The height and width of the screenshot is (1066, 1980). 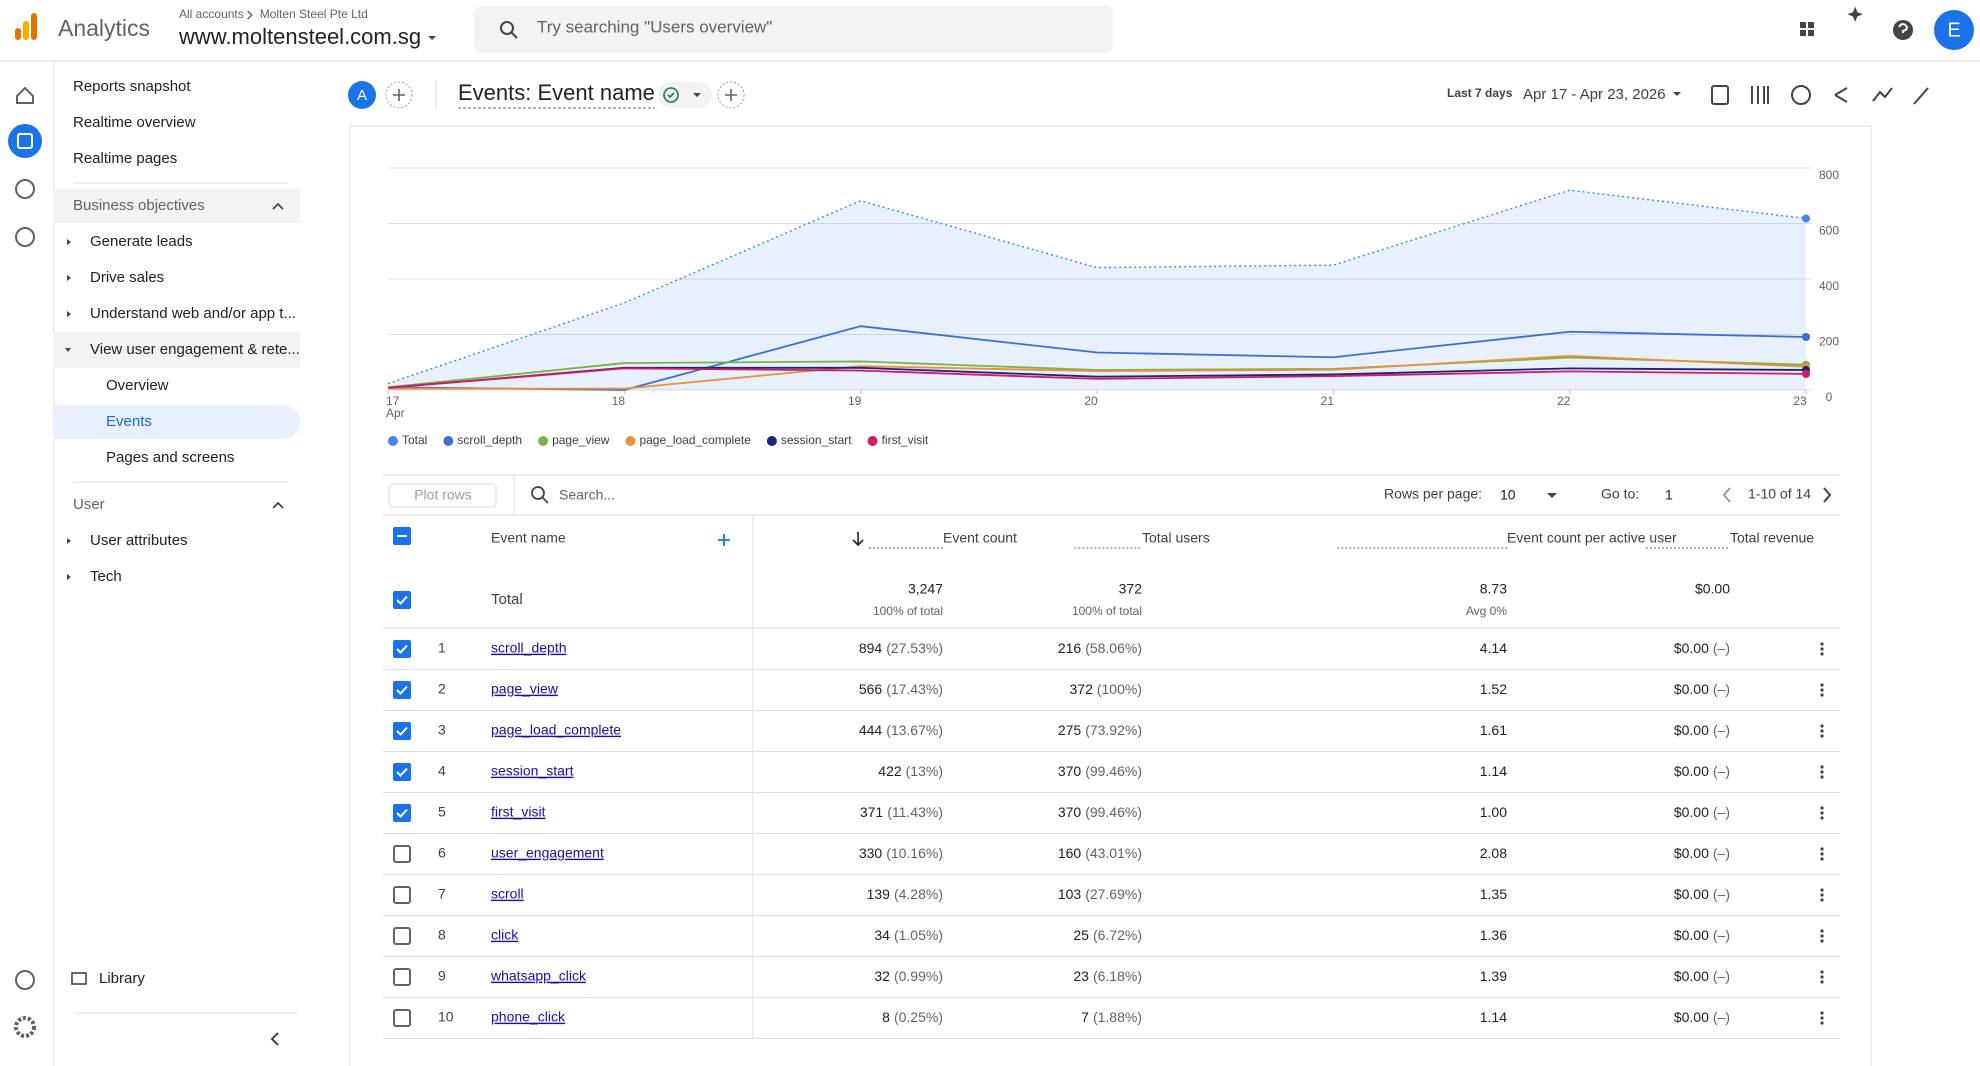 I want to click on legend-label: page_view, so click(x=581, y=440).